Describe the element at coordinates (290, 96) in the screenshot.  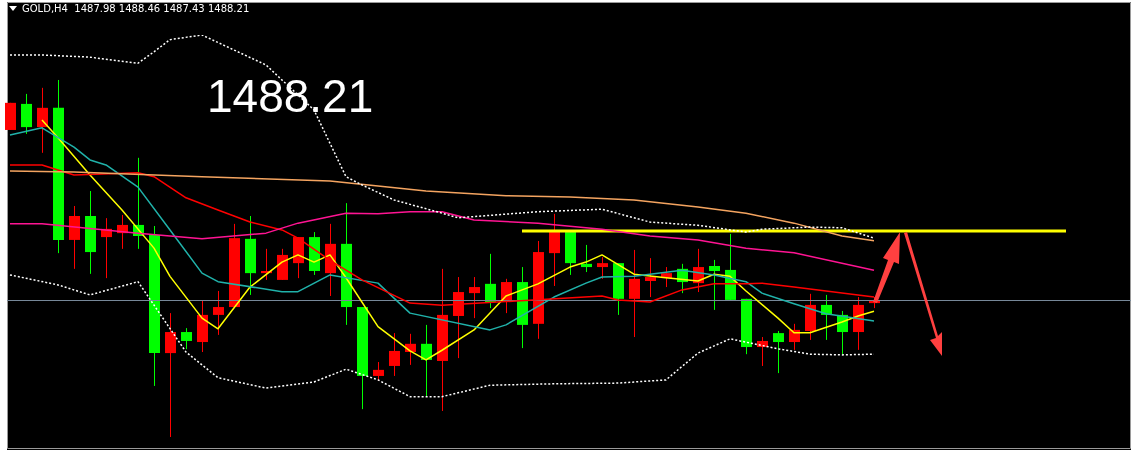
I see `annotation: 1488.21` at that location.